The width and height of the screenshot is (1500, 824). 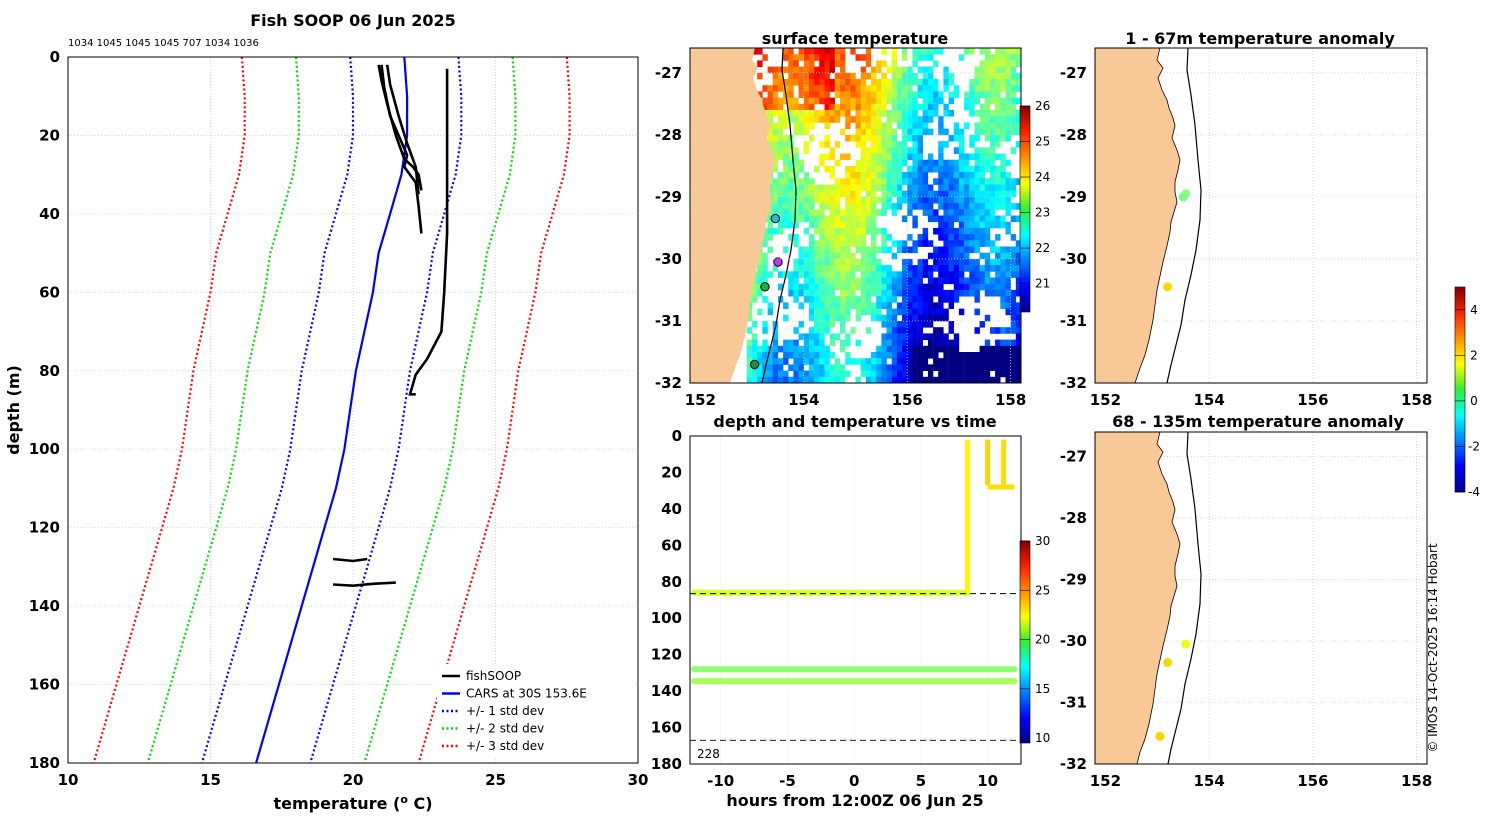 I want to click on depth-time-grid, so click(x=854, y=600).